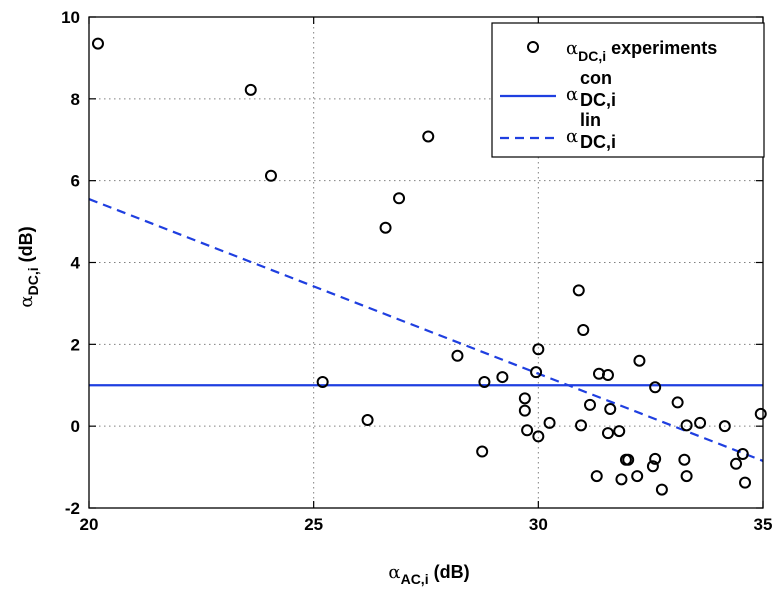 The width and height of the screenshot is (777, 592). What do you see at coordinates (72, 508) in the screenshot?
I see `y-tick-label: -2` at bounding box center [72, 508].